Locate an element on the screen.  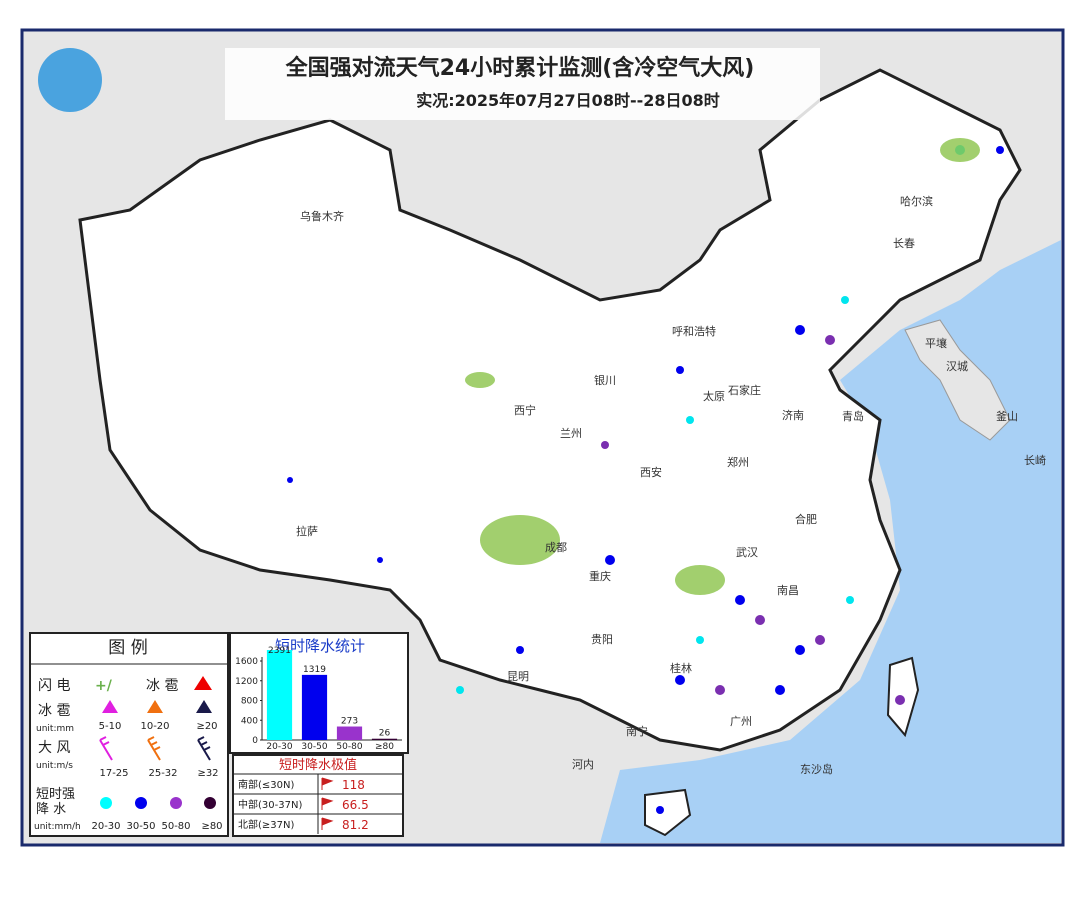
x-tick-label: 20-30 is located at coordinates (279, 747).